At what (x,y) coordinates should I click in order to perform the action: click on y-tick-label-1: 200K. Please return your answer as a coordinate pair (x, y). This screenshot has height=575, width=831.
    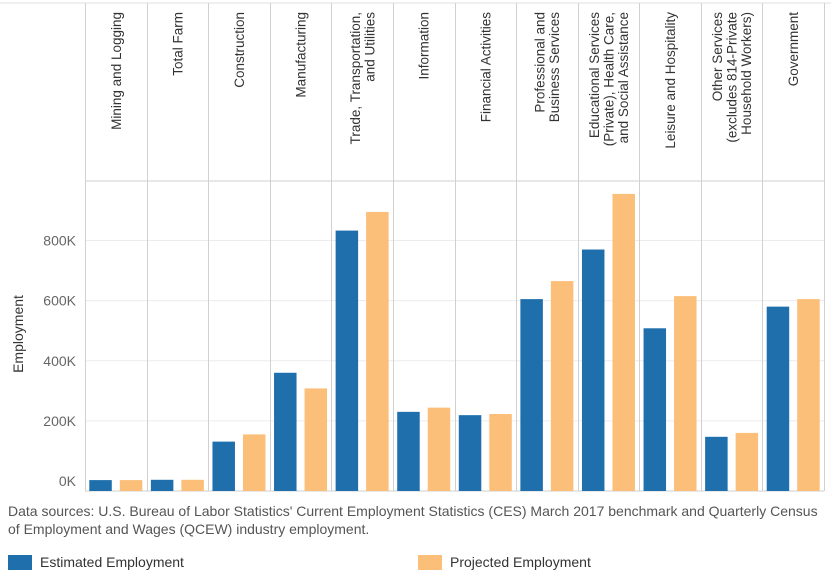
    Looking at the image, I should click on (59, 421).